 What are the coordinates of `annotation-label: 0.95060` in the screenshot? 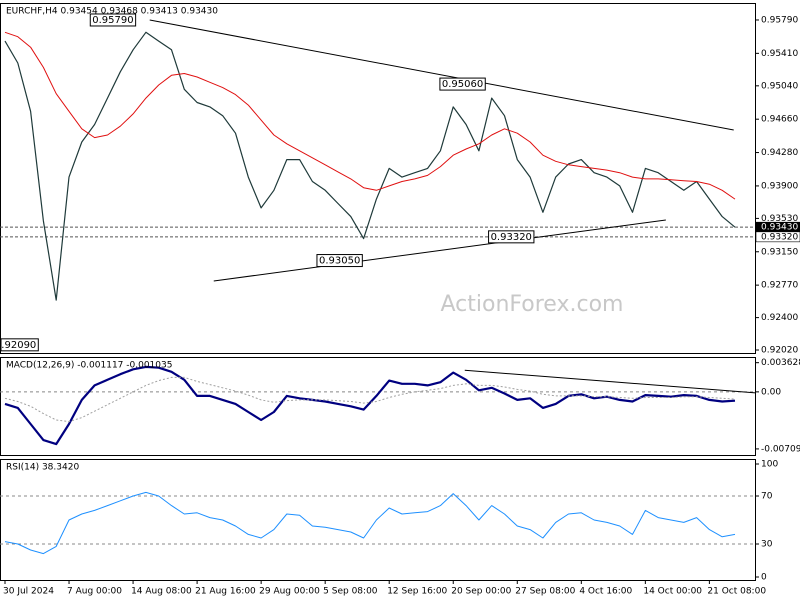 It's located at (462, 84).